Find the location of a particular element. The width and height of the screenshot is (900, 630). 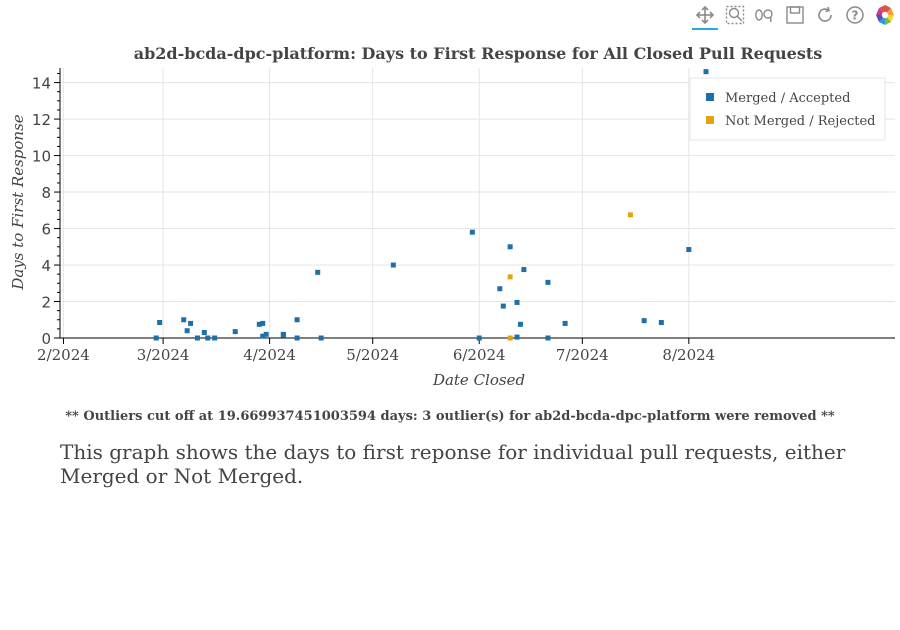

x-tick-label: 2/2024 is located at coordinates (63, 355).